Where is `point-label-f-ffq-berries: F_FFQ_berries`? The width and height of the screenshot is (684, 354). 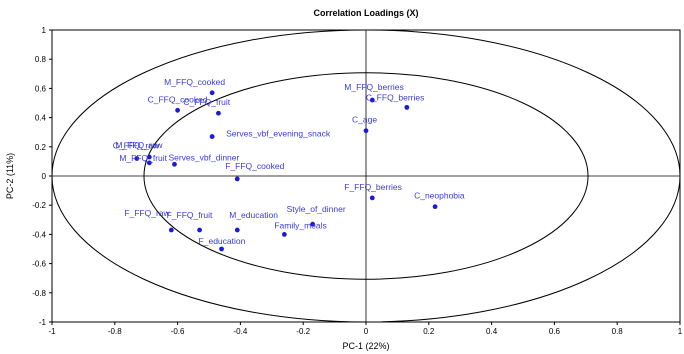 point-label-f-ffq-berries: F_FFQ_berries is located at coordinates (373, 187).